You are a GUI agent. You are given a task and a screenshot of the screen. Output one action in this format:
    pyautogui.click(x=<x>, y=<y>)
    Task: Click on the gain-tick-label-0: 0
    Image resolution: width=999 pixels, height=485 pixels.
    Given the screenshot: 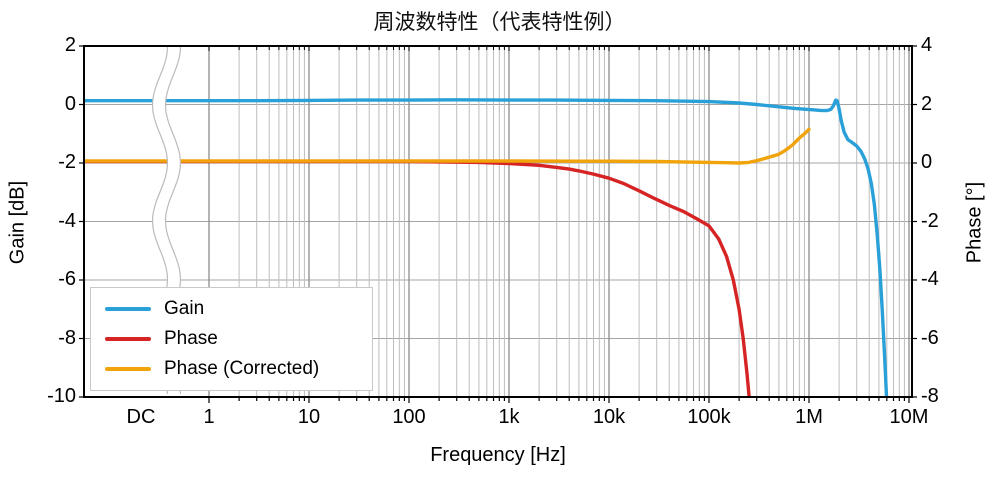 What is the action you would take?
    pyautogui.click(x=70, y=103)
    